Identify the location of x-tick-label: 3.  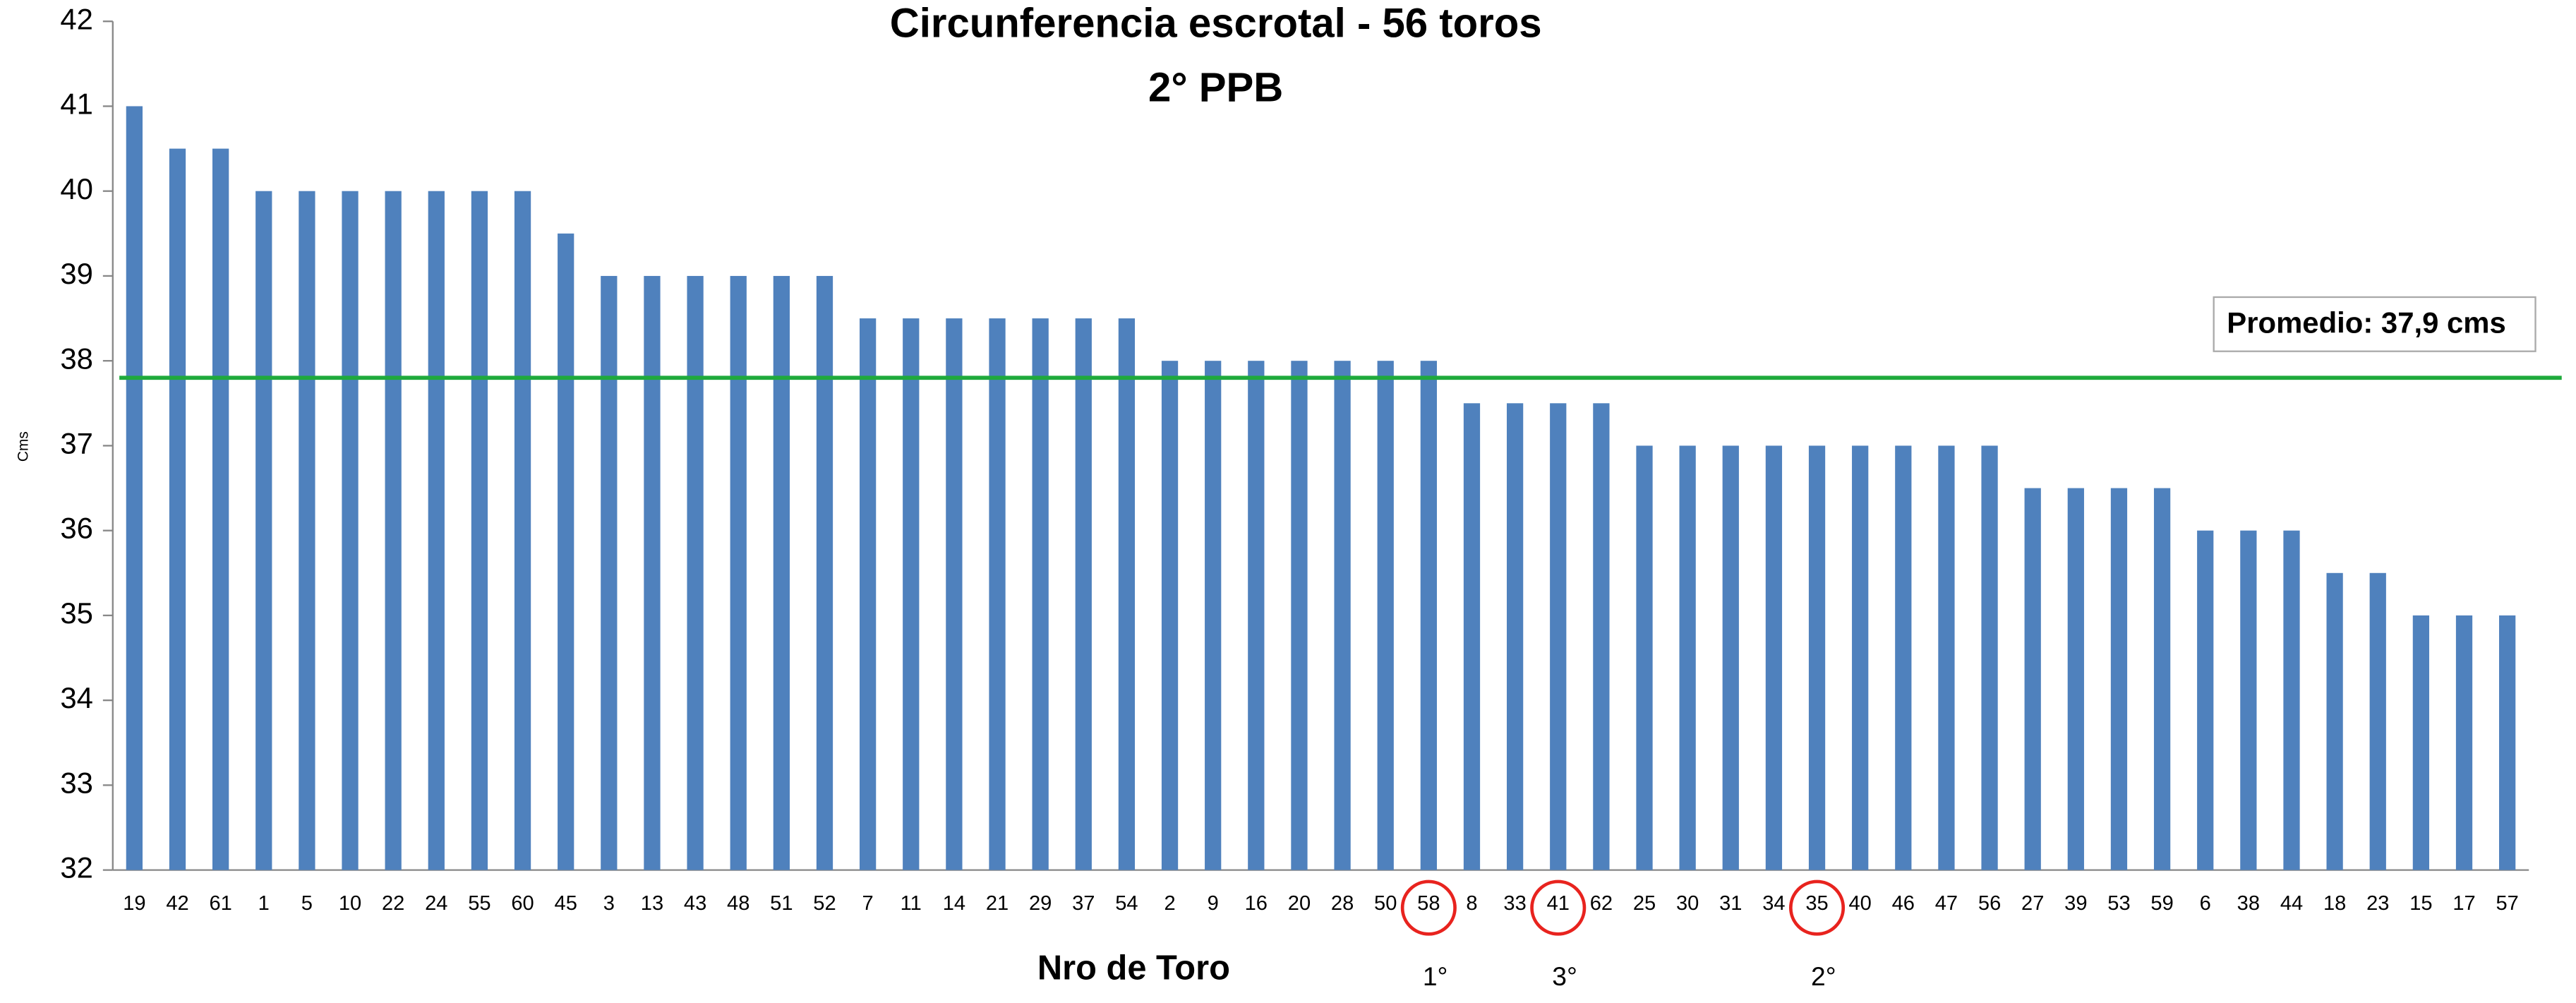
(609, 903).